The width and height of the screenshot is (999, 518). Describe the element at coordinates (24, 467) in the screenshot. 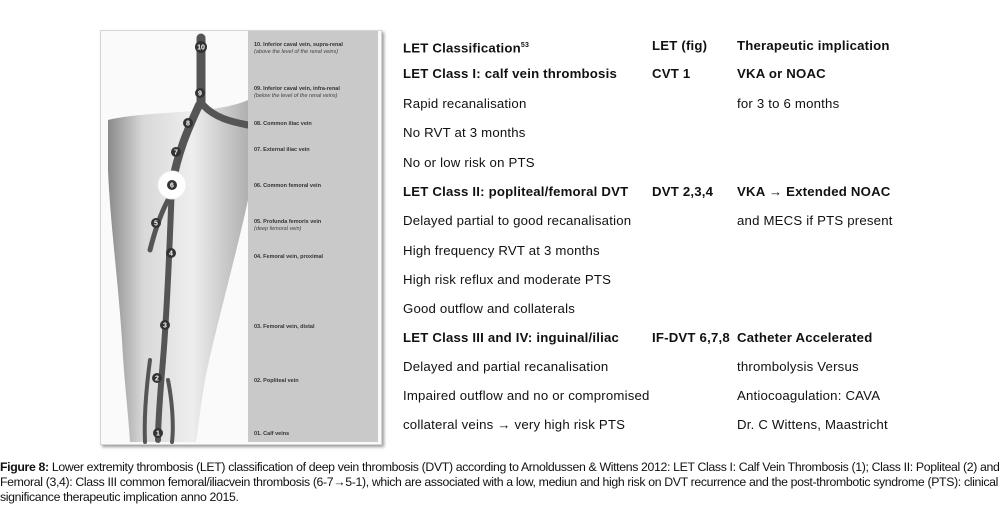

I see `caption-label: Figure 8:` at that location.